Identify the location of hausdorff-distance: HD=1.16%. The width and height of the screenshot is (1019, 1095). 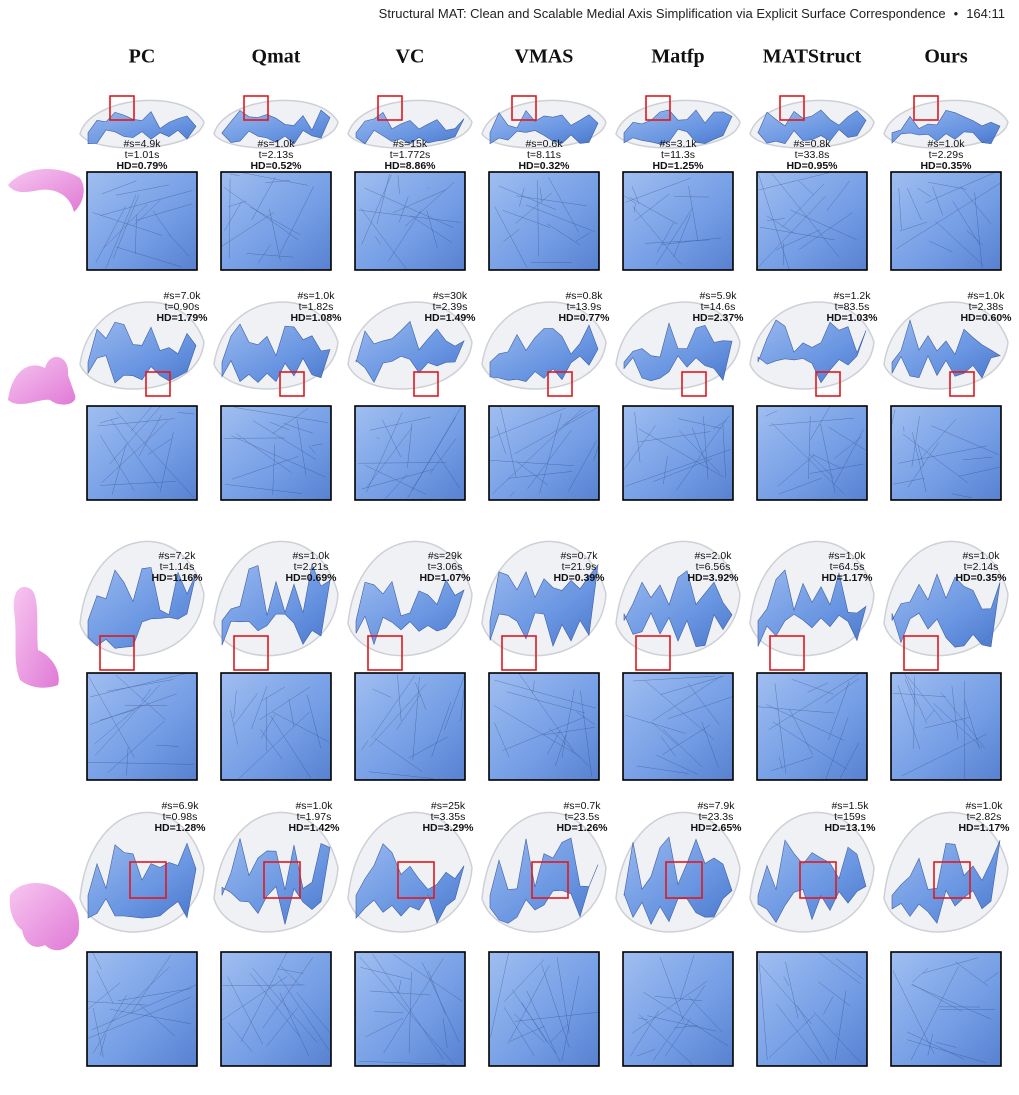
(177, 578).